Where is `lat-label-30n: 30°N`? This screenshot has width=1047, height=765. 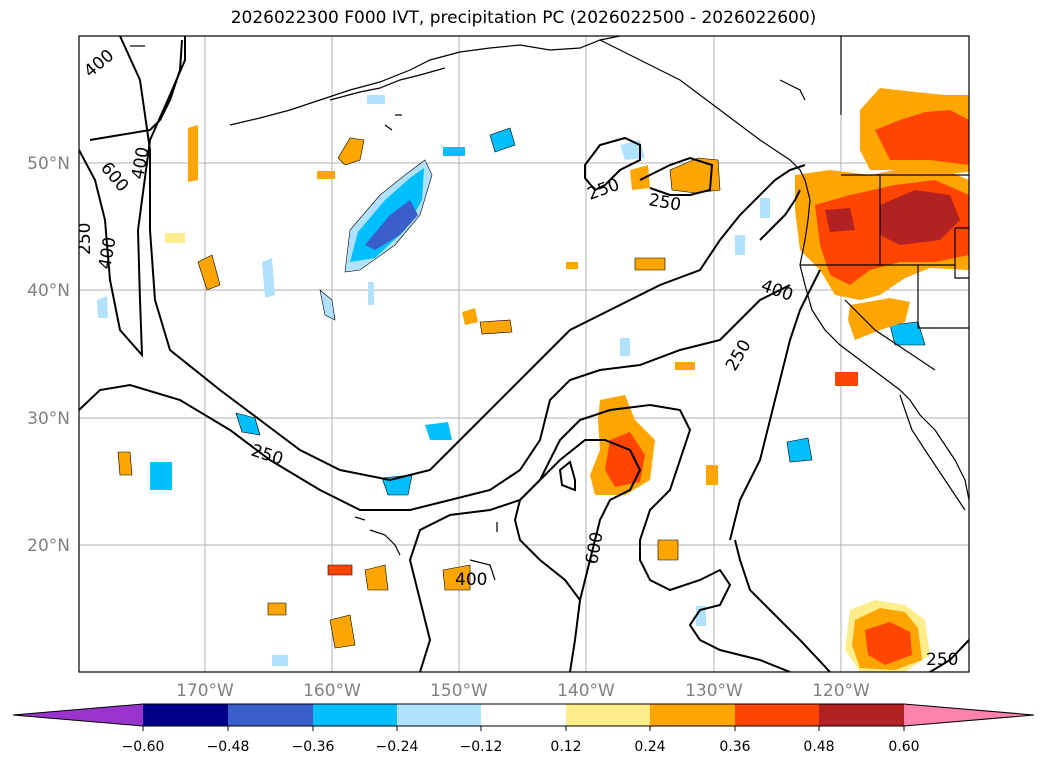
lat-label-30n: 30°N is located at coordinates (48, 419).